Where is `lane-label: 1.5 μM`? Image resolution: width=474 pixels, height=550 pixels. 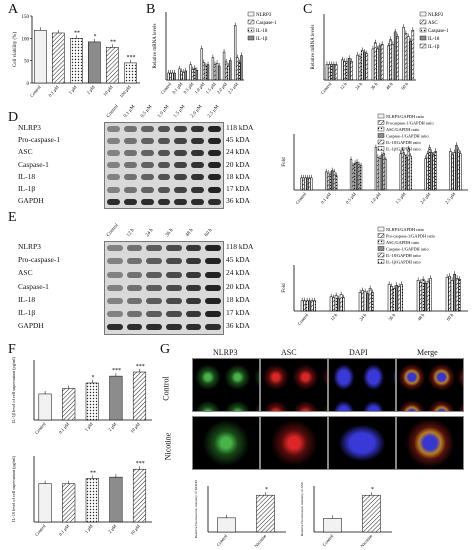 lane-label: 1.5 μM is located at coordinates (180, 111).